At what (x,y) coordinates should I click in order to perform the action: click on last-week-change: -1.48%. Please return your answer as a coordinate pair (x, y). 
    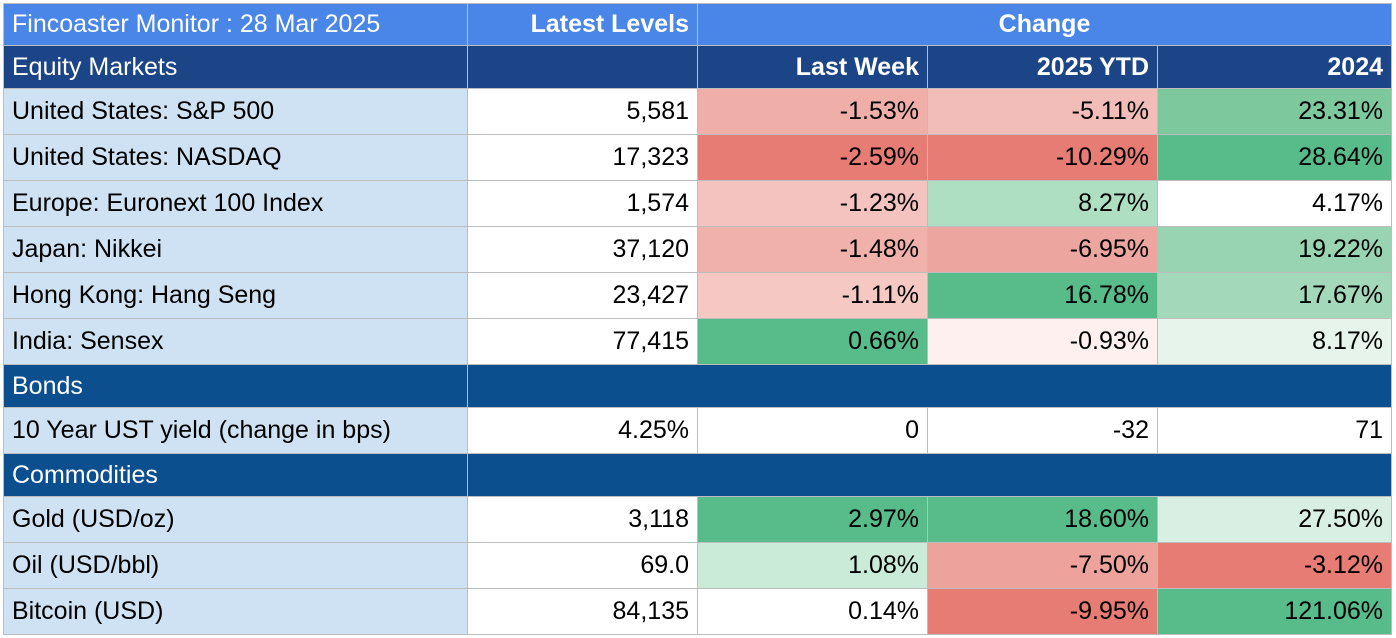
    Looking at the image, I should click on (812, 249).